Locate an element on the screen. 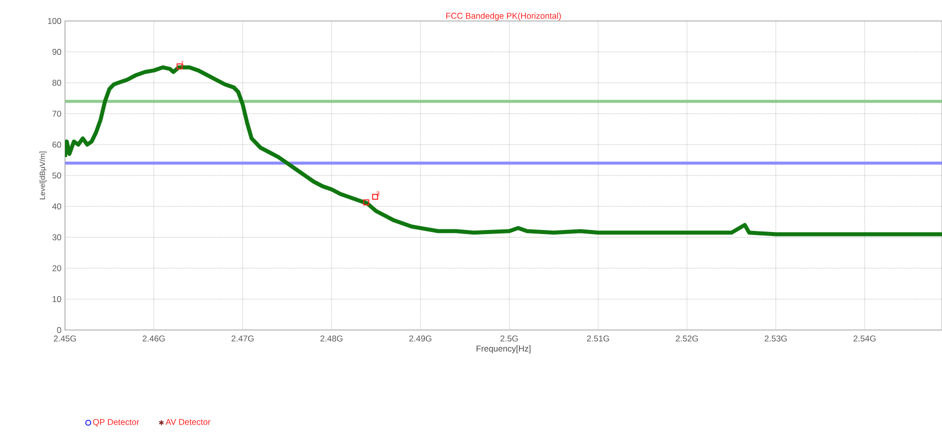  x-tick-label: 2.54G is located at coordinates (865, 339).